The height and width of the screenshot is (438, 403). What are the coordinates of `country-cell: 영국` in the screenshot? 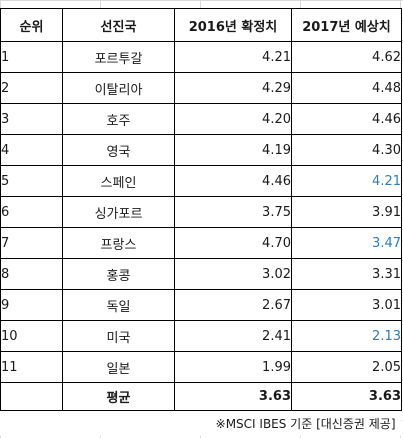 It's located at (118, 150).